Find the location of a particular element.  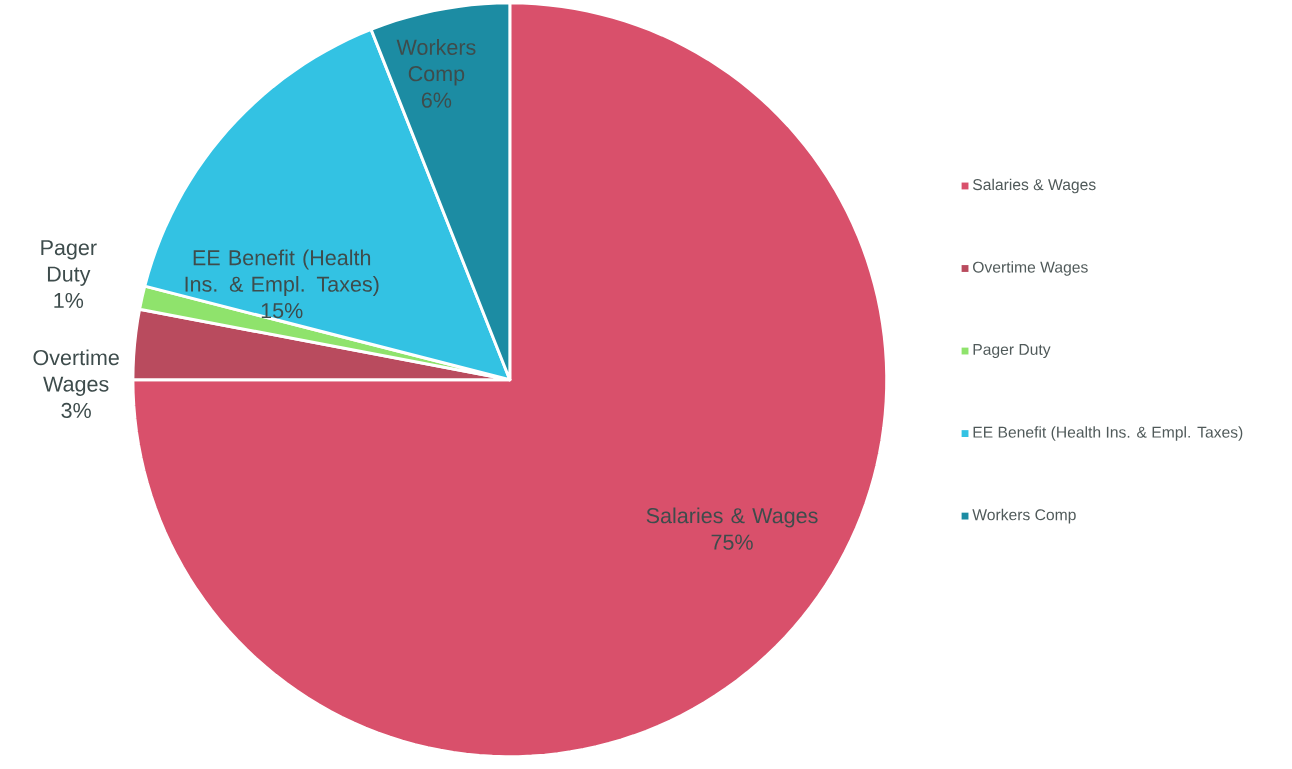

legend-label: Workers Comp is located at coordinates (1024, 516).